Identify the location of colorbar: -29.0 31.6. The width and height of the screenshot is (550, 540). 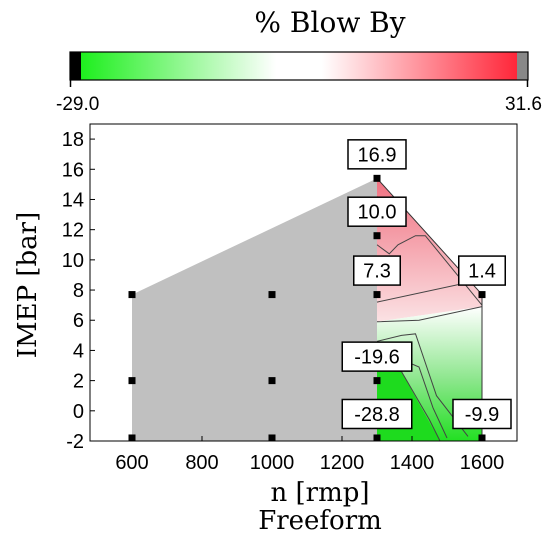
(299, 83).